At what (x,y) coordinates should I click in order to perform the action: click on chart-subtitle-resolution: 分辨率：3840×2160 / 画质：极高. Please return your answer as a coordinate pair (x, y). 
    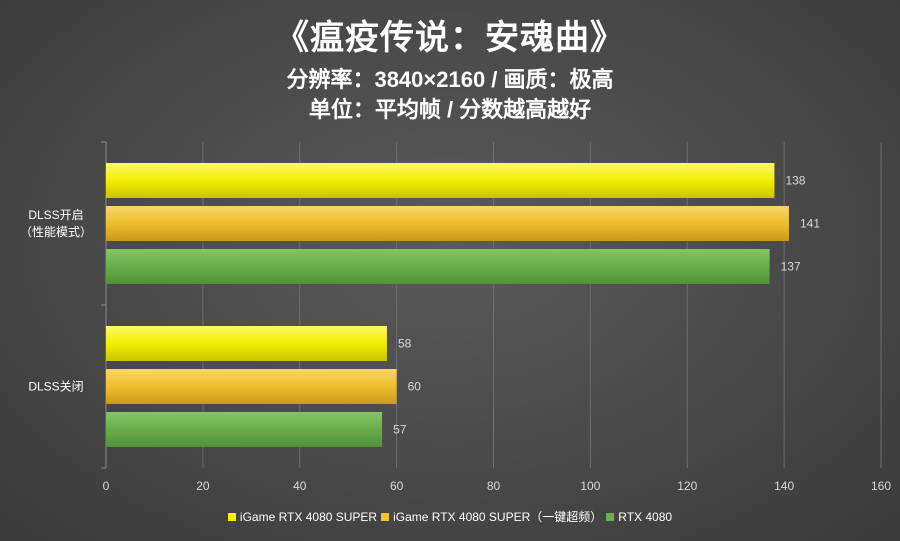
    Looking at the image, I should click on (450, 79).